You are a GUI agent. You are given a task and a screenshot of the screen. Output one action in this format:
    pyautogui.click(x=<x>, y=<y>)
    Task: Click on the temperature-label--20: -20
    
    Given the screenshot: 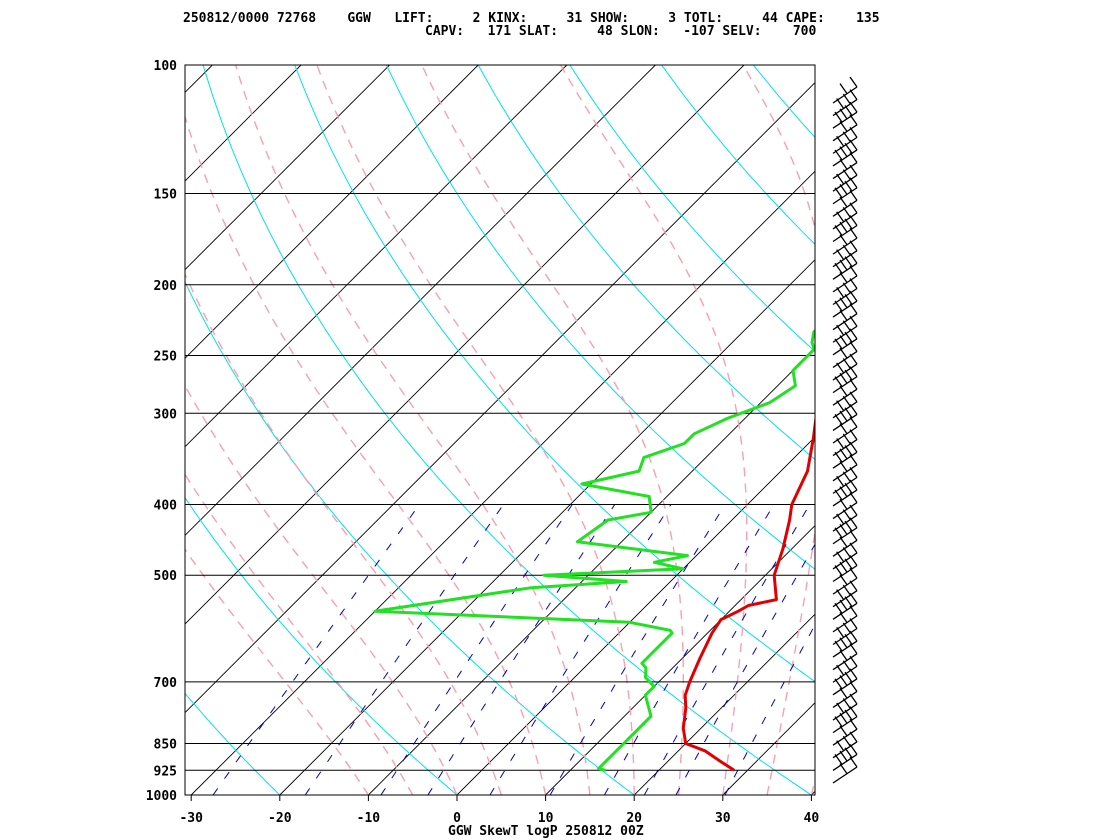 What is the action you would take?
    pyautogui.click(x=280, y=818)
    